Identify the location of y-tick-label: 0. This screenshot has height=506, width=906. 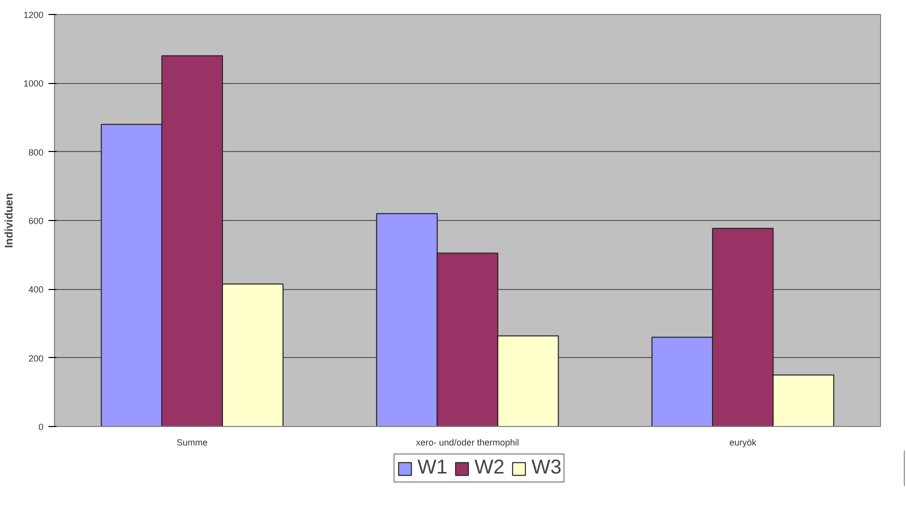
(41, 427).